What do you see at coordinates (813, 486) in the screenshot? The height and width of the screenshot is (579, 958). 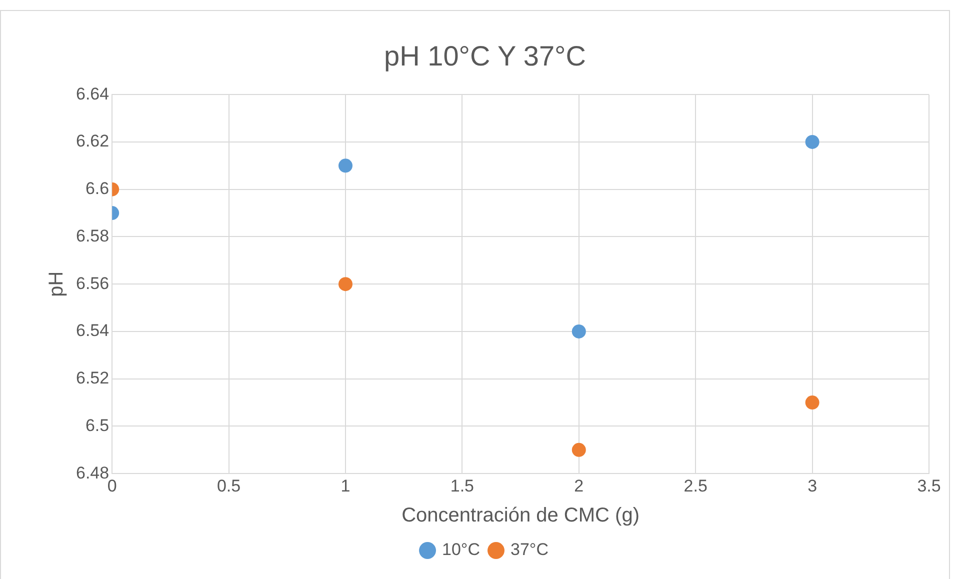 I see `x-tick-label: 3` at bounding box center [813, 486].